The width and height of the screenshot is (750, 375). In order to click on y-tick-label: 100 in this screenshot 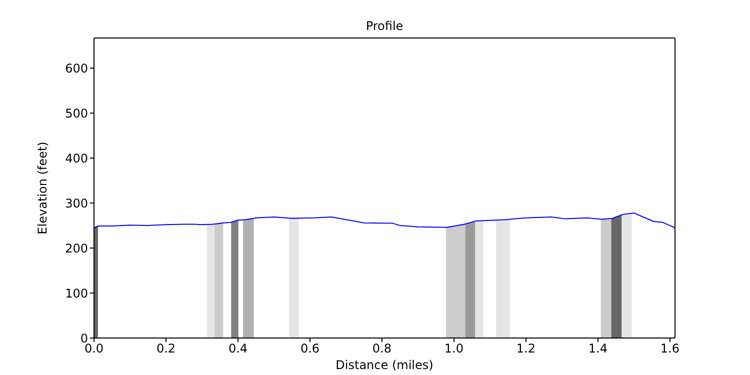, I will do `click(76, 293)`.